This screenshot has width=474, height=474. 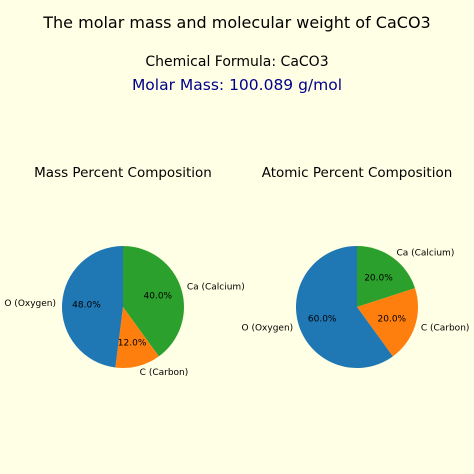 What do you see at coordinates (86, 306) in the screenshot?
I see `percent-label: 48.0%` at bounding box center [86, 306].